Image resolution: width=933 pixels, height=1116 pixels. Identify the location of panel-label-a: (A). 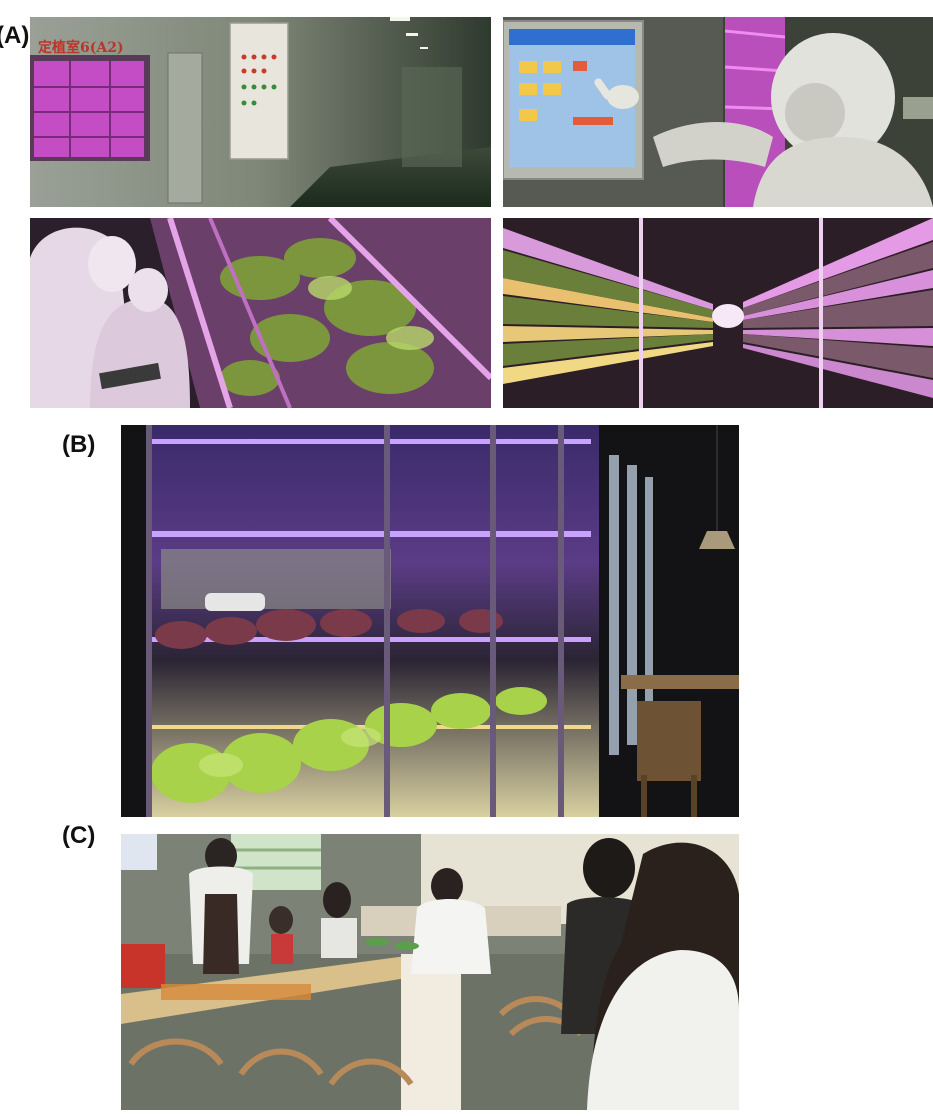
(15, 35).